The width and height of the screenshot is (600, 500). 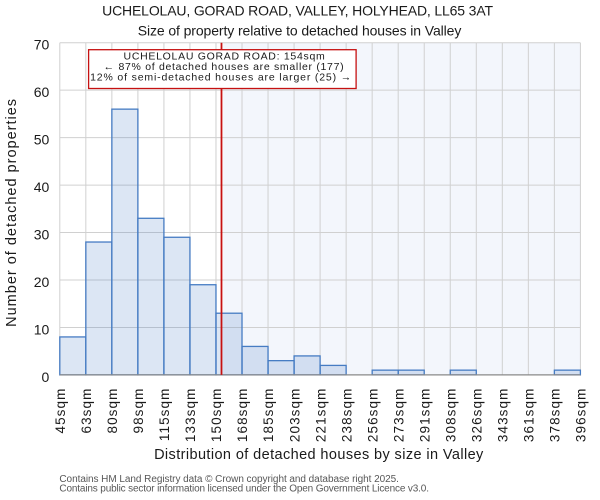 What do you see at coordinates (42, 140) in the screenshot?
I see `svg-text: 50` at bounding box center [42, 140].